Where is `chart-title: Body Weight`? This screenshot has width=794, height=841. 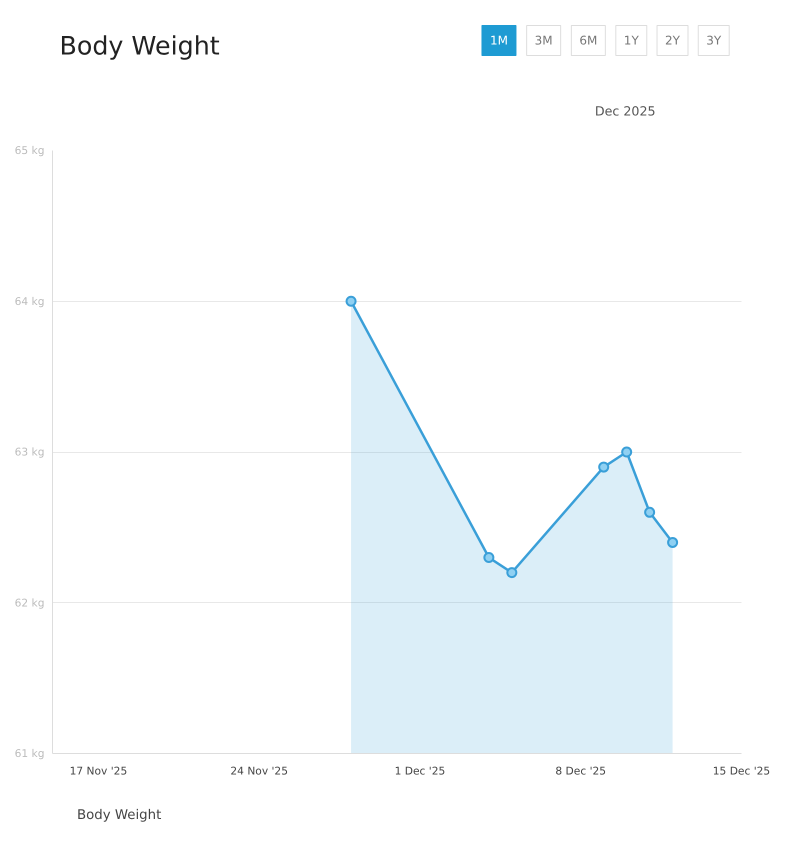 chart-title: Body Weight is located at coordinates (139, 45).